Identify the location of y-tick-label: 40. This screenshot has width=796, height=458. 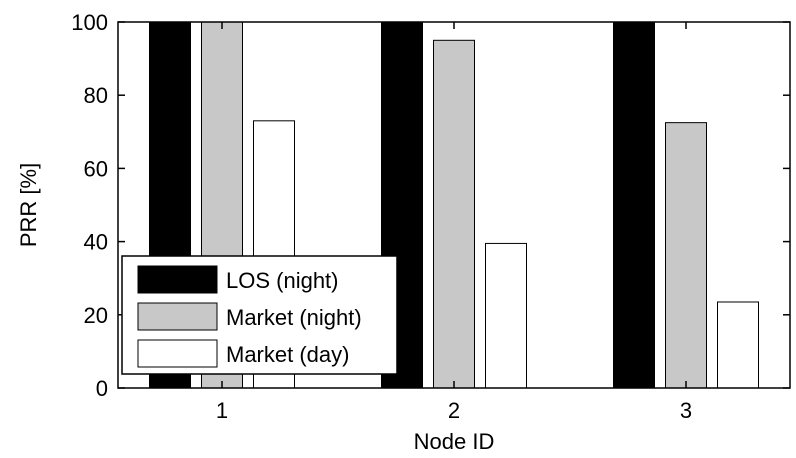
(96, 242).